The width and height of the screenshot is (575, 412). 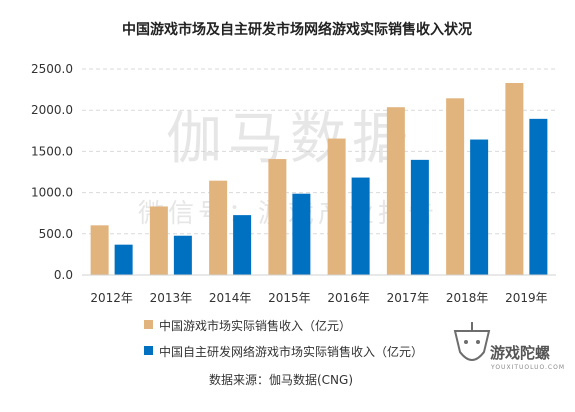 What do you see at coordinates (318, 298) in the screenshot?
I see `x-axis-labels: 2012年 2013年 2014年 2015年 2016年 2017年 2018年 2019年` at bounding box center [318, 298].